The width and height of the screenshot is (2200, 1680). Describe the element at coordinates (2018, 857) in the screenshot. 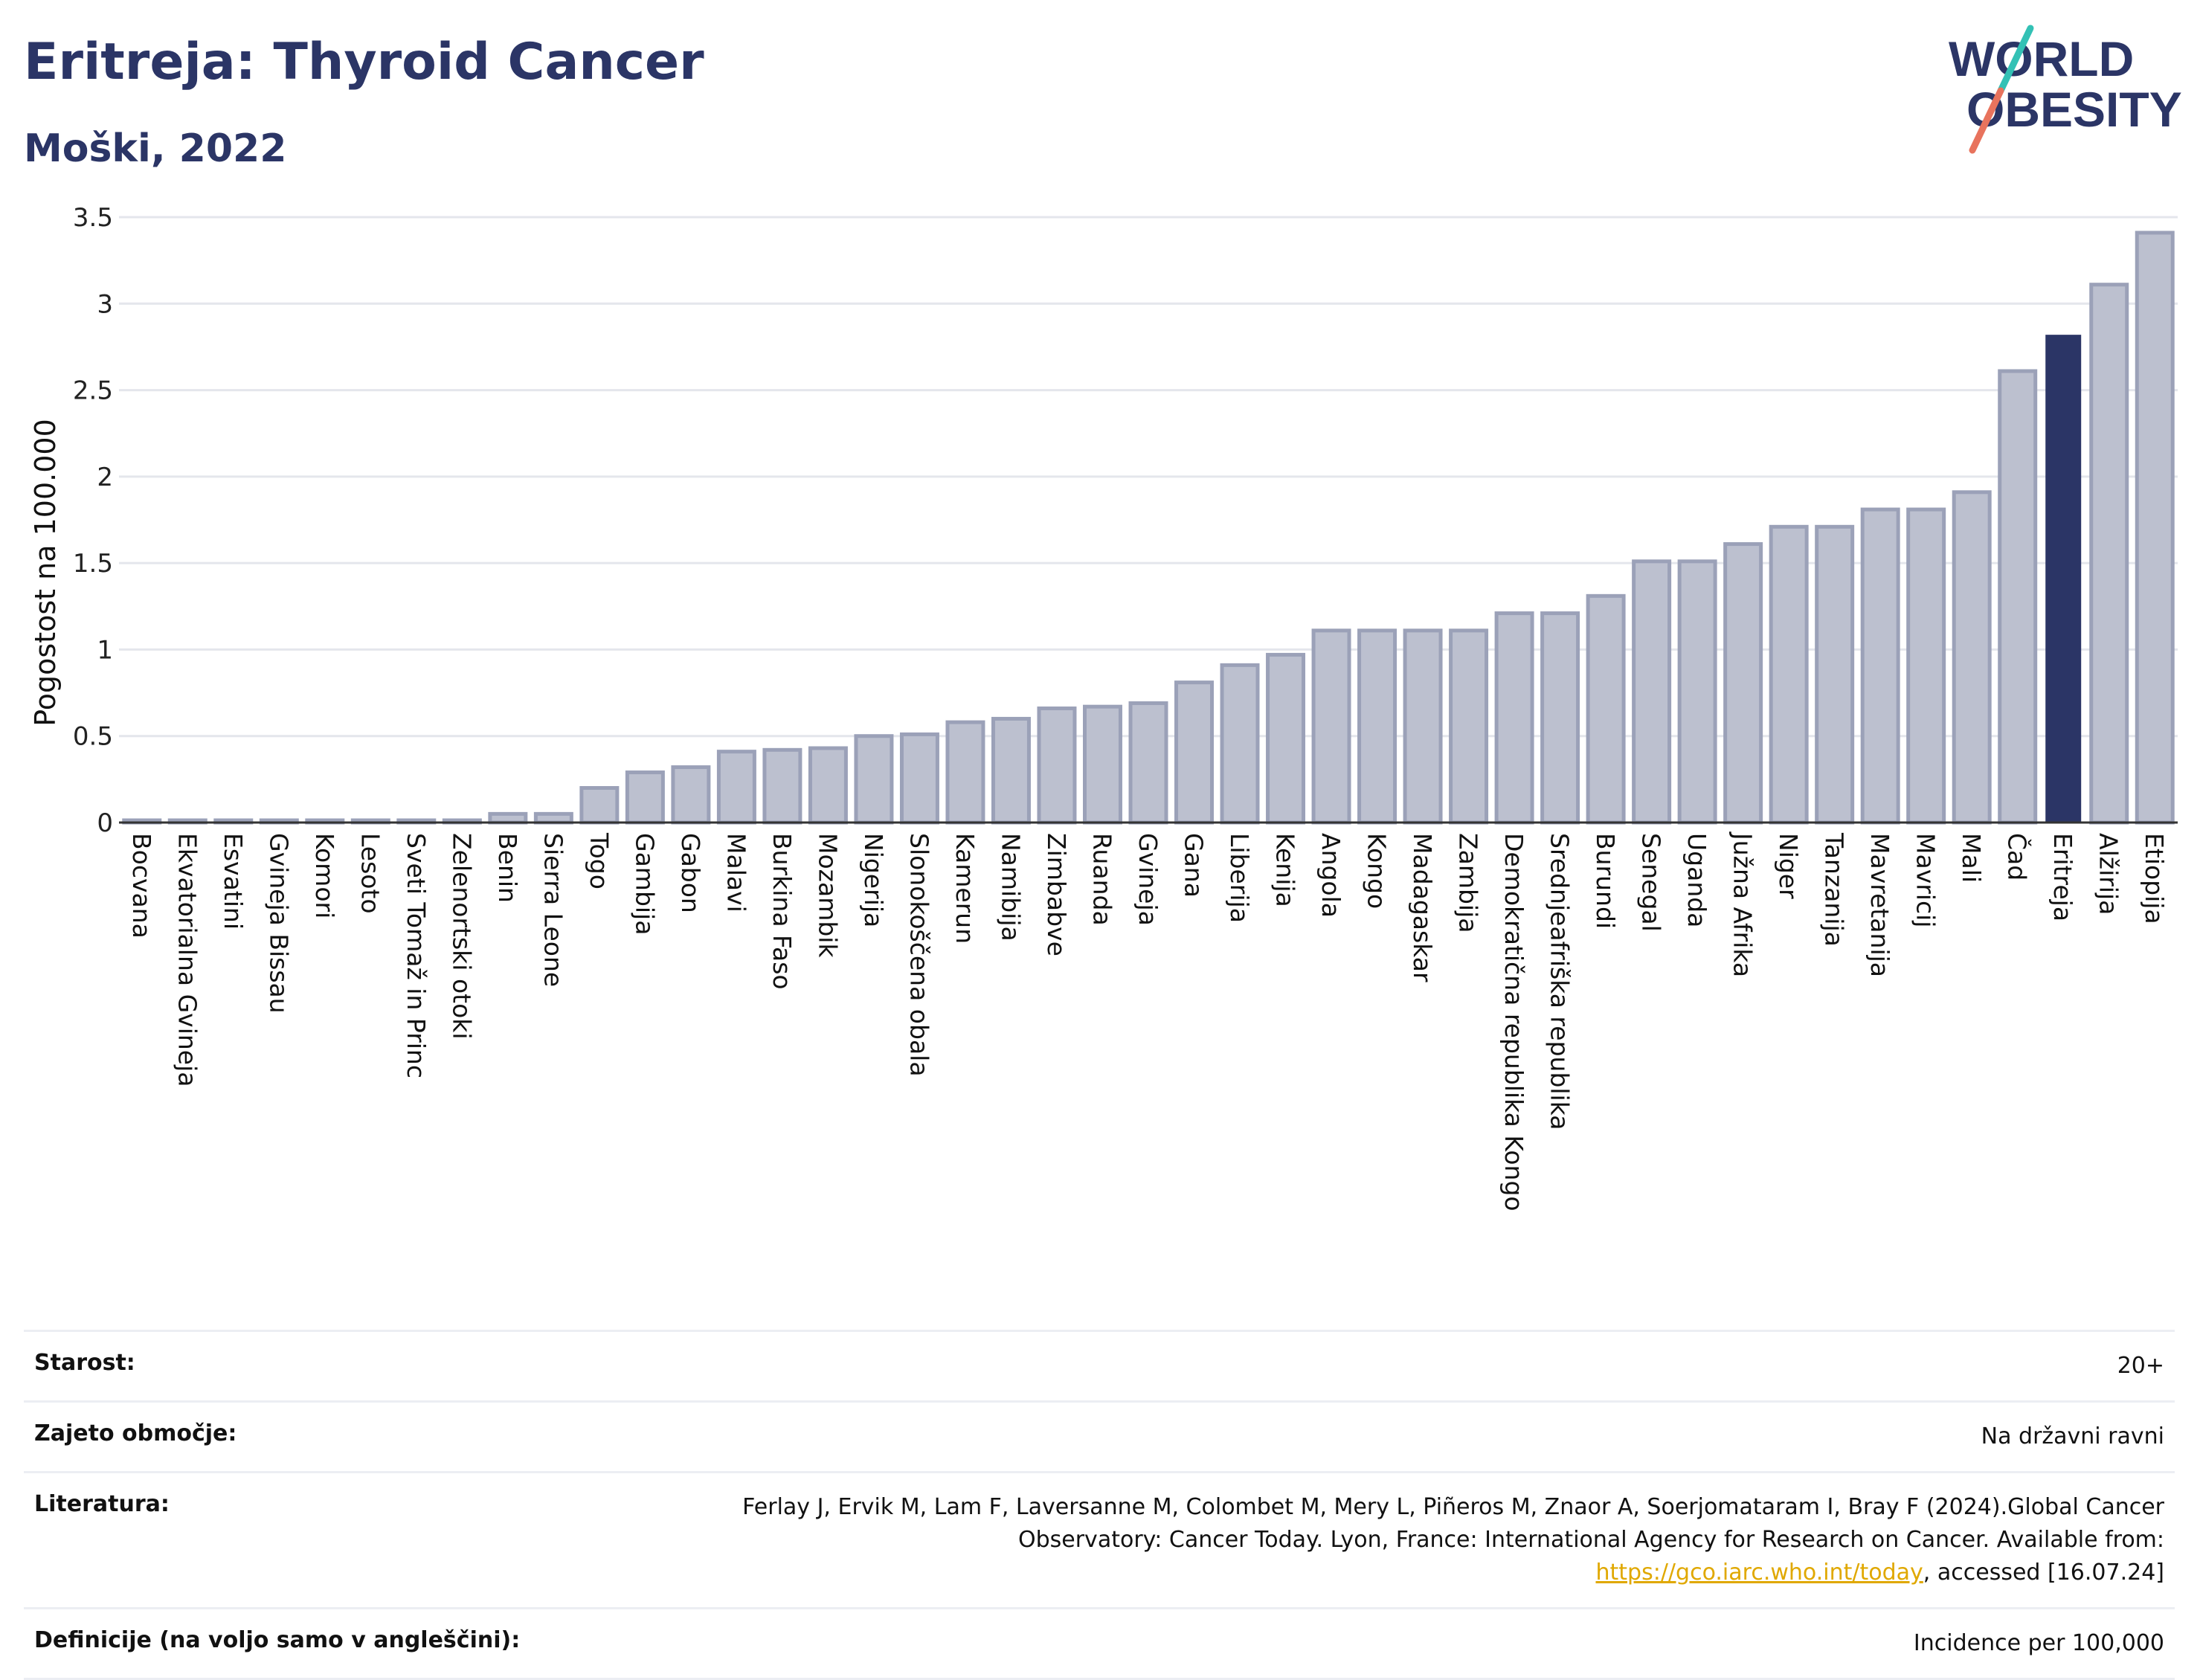

I see `x-tick-label: Čad` at that location.